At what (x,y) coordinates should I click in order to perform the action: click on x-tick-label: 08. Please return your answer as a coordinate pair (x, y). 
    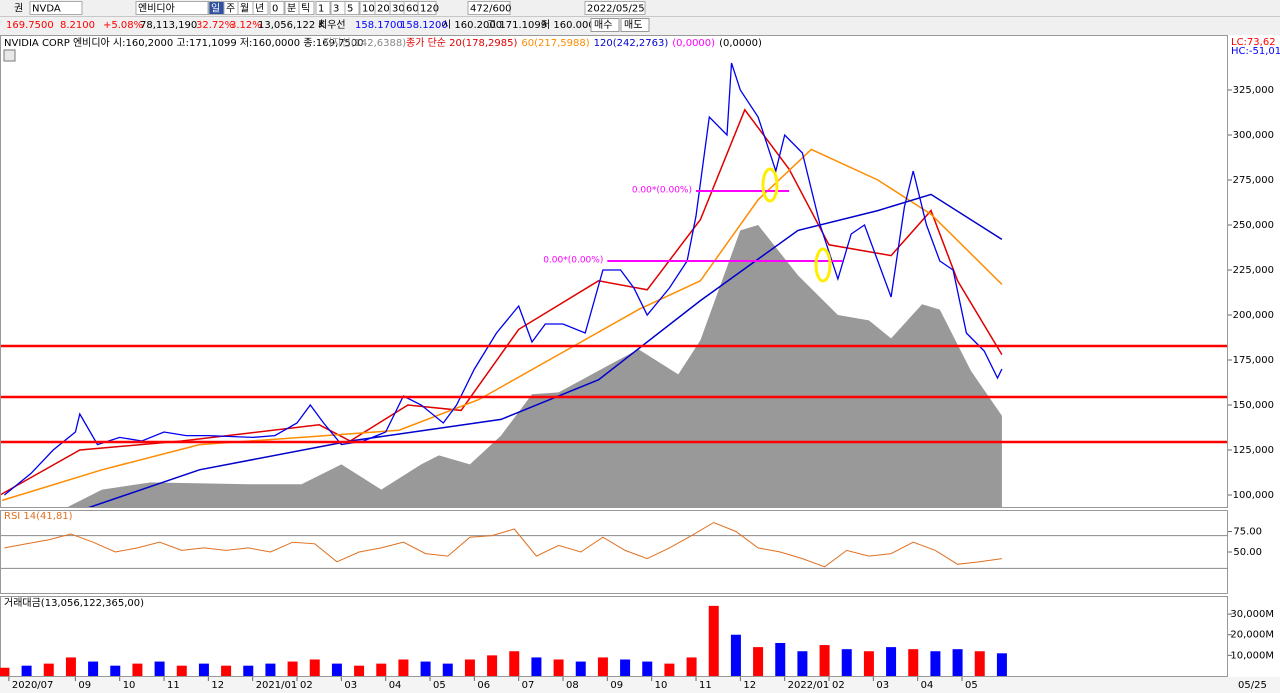
    Looking at the image, I should click on (572, 685).